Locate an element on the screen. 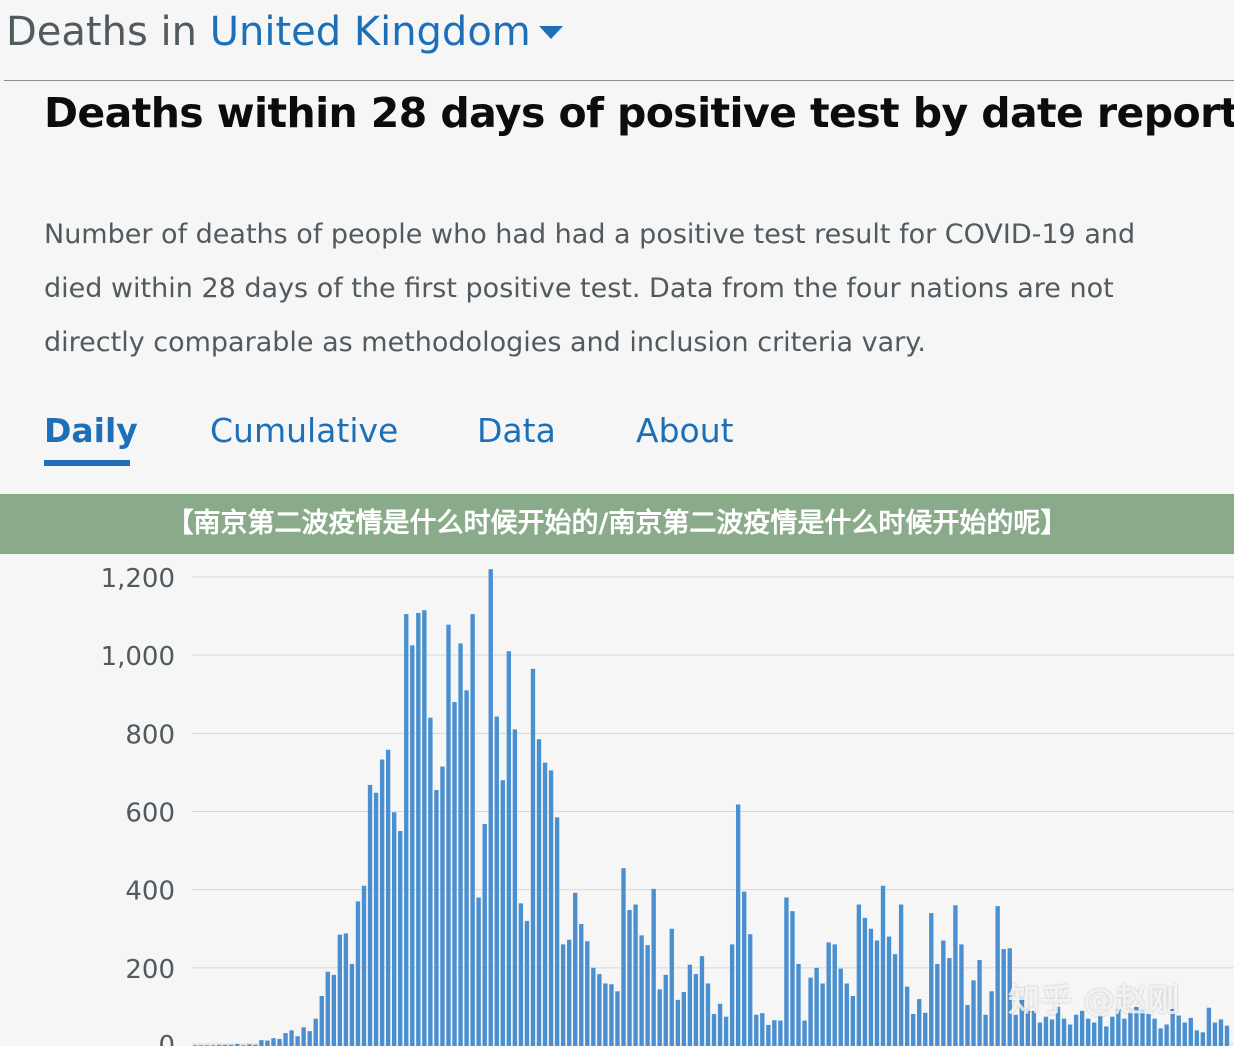 This screenshot has width=1234, height=1046. area-selector-label: United Kingdom is located at coordinates (370, 32).